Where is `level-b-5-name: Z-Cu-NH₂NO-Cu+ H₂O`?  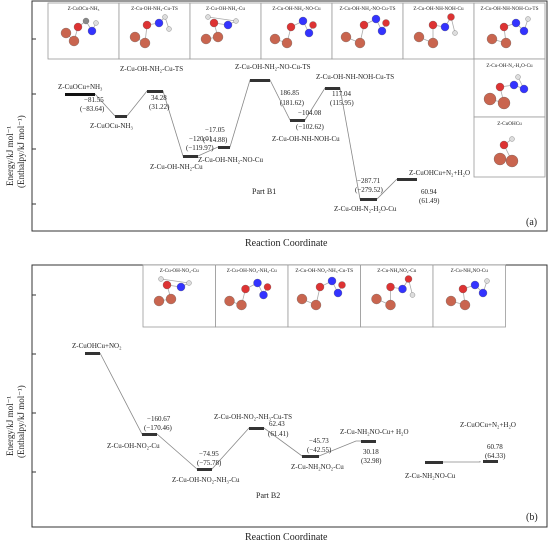 level-b-5-name: Z-Cu-NH₂NO-Cu+ H₂O is located at coordinates (374, 432).